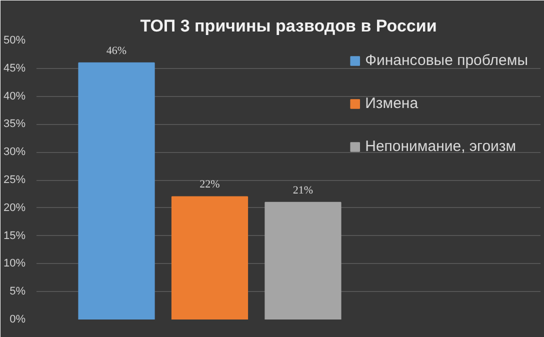 This screenshot has height=337, width=544. I want to click on y-tick-label: 25%, so click(14, 180).